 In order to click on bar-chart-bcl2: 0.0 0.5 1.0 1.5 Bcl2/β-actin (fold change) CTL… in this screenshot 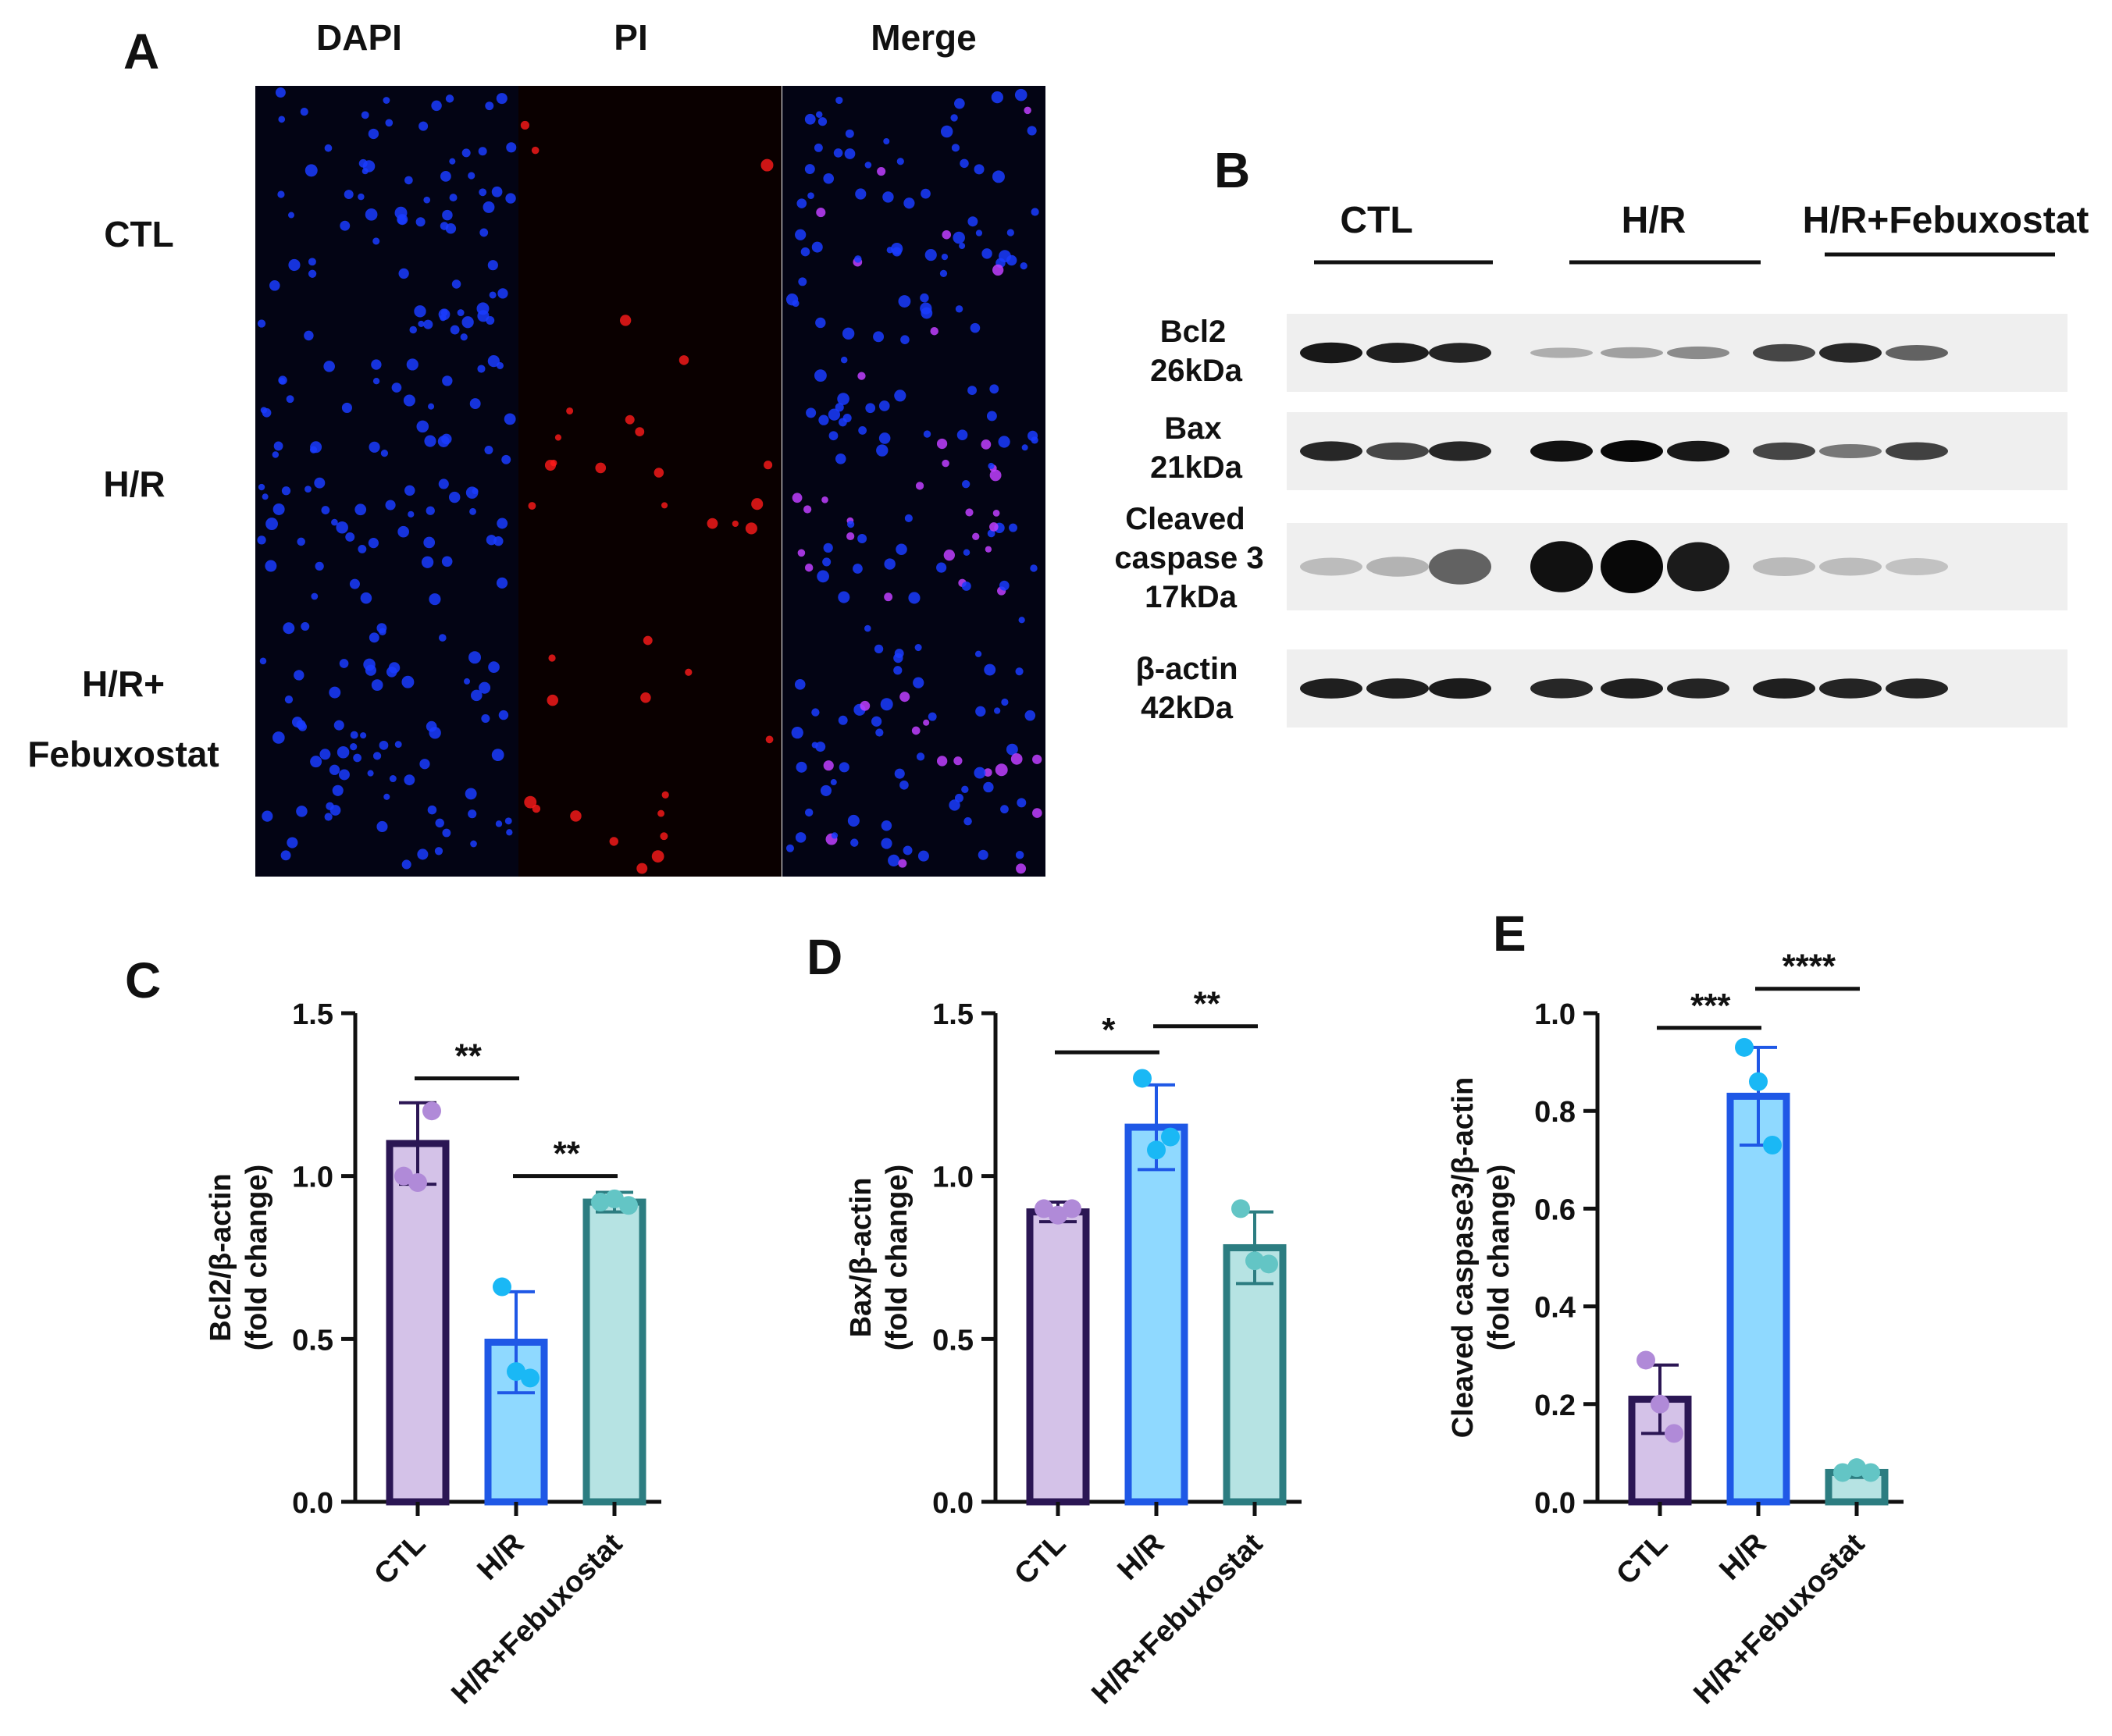, I will do `click(433, 1354)`.